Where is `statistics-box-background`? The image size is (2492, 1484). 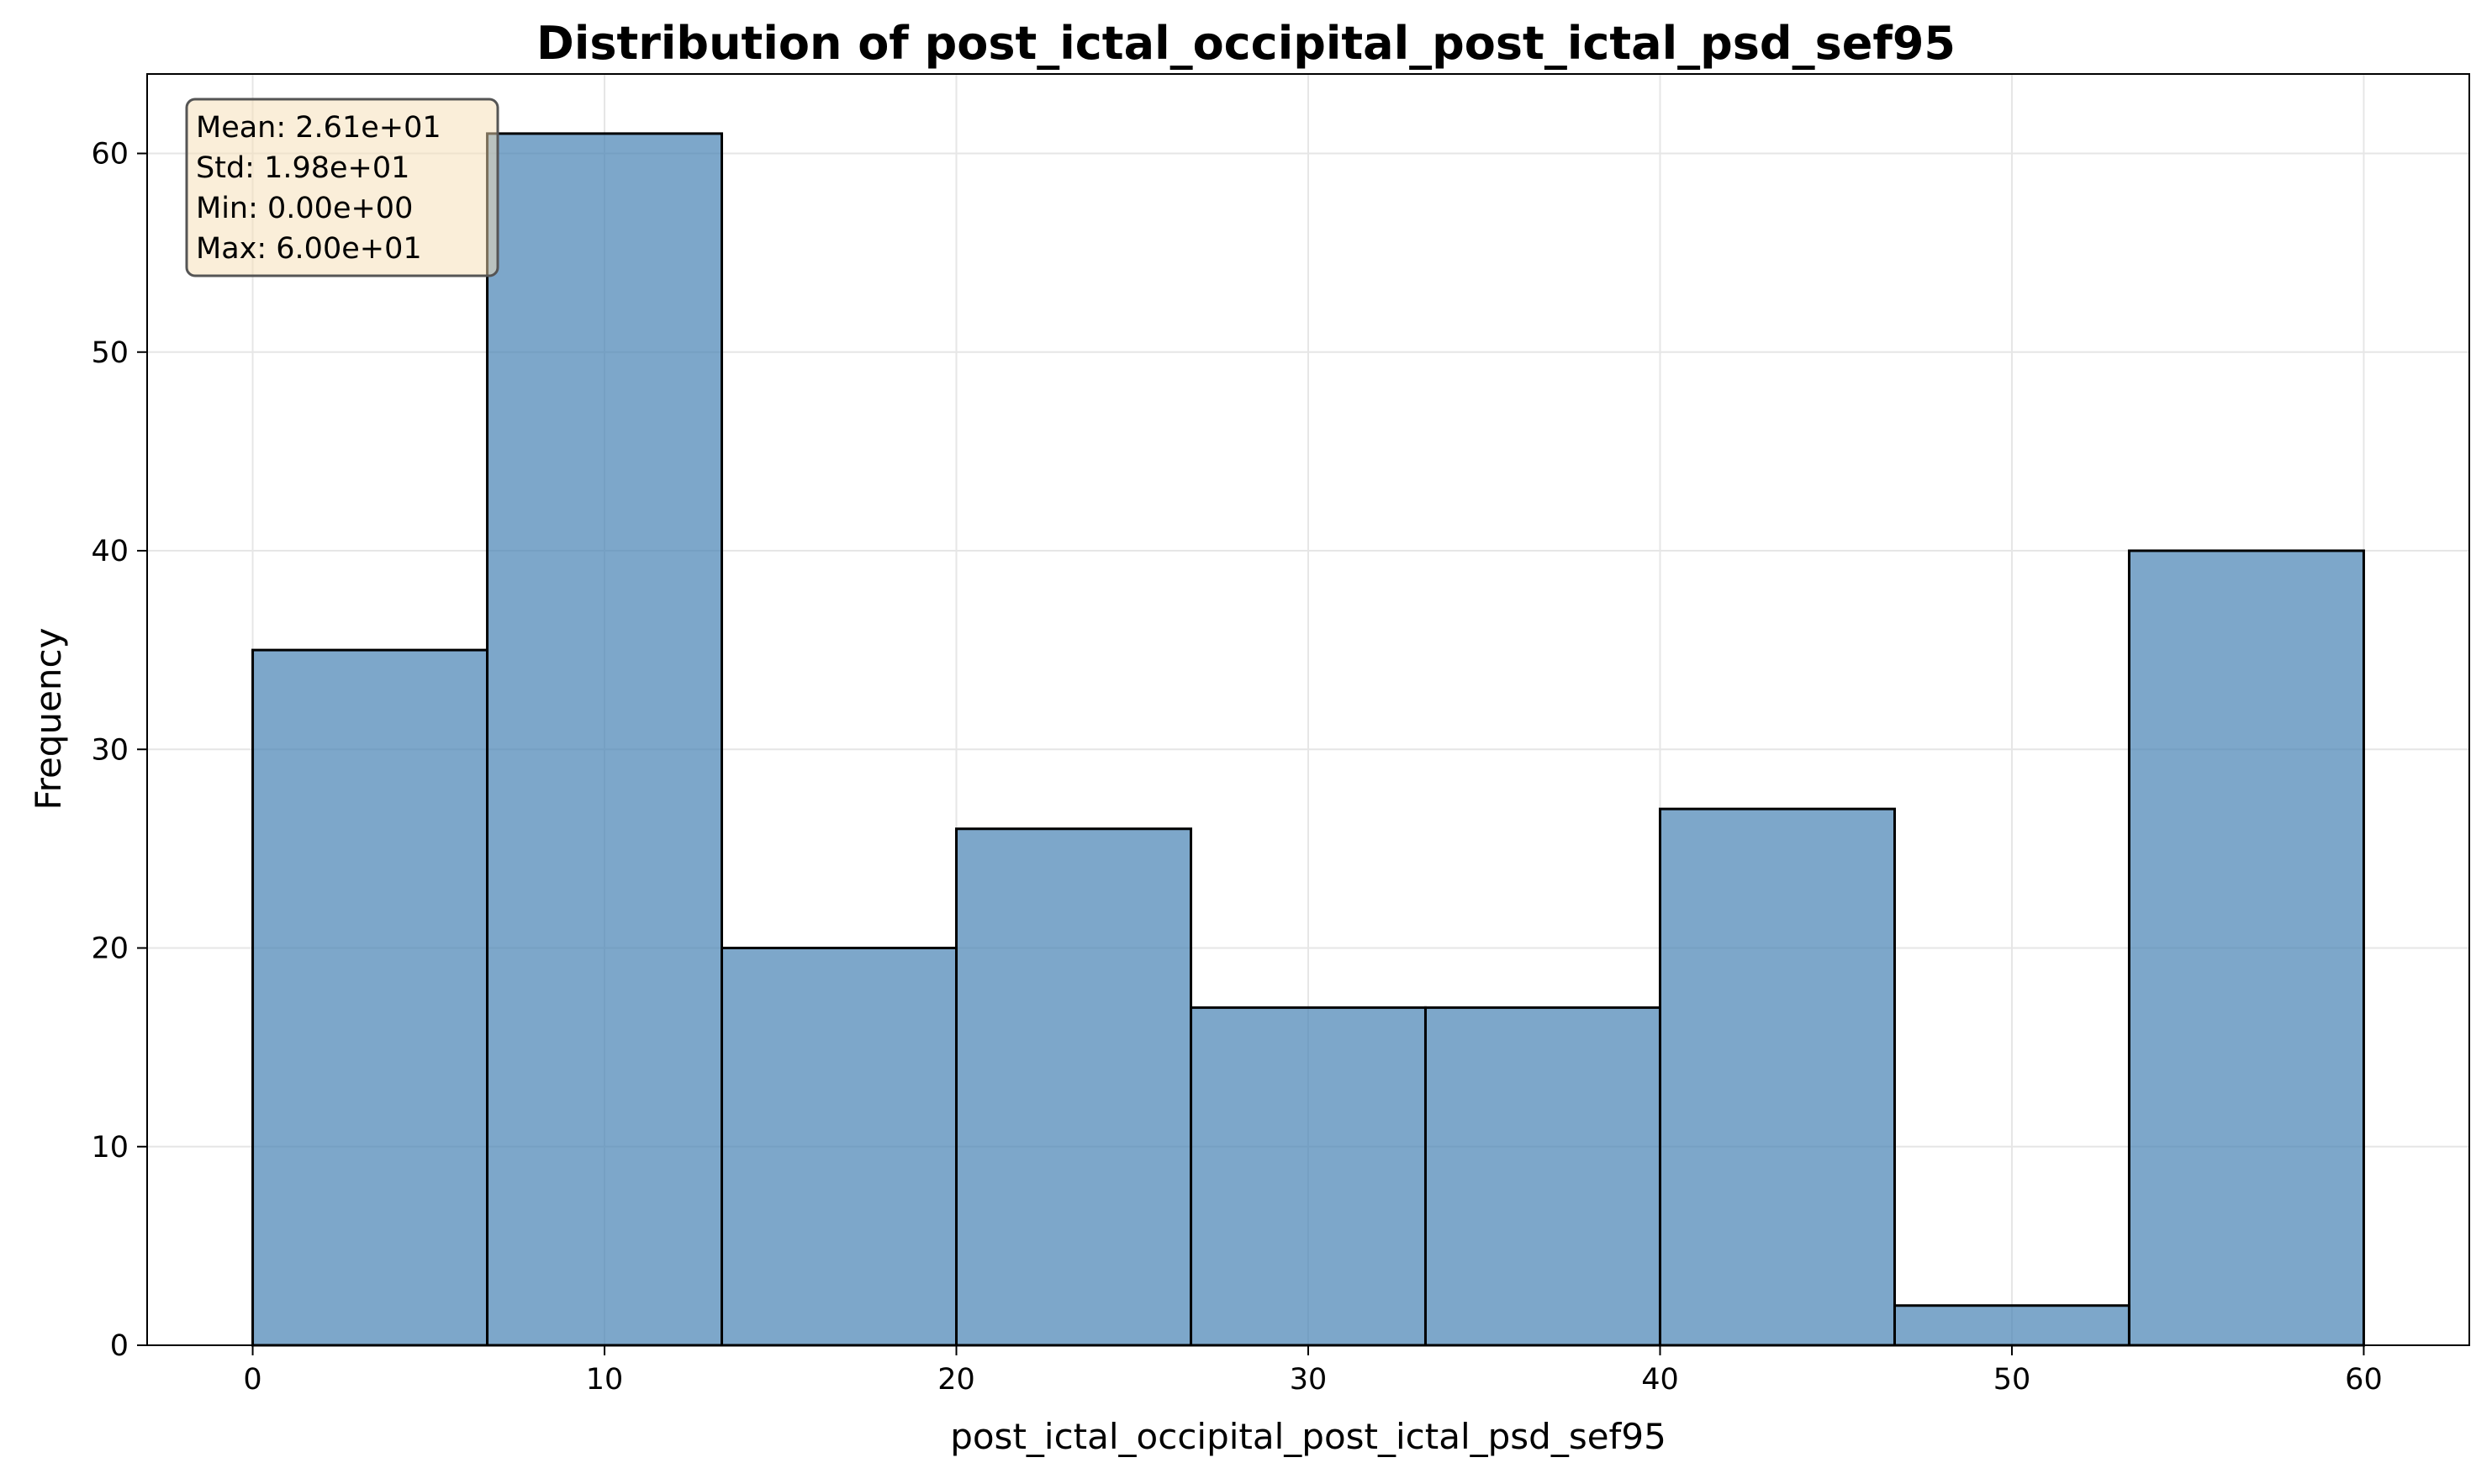 statistics-box-background is located at coordinates (342, 187).